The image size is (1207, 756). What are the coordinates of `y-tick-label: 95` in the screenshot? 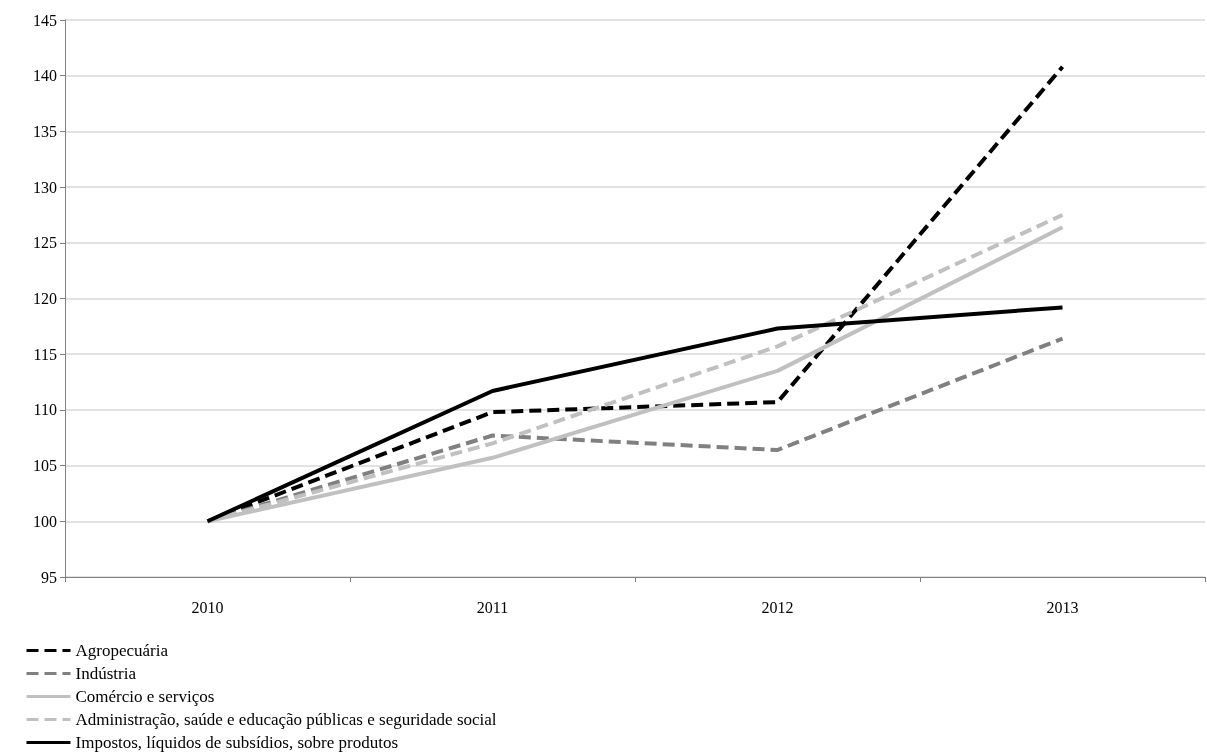 It's located at (49, 577).